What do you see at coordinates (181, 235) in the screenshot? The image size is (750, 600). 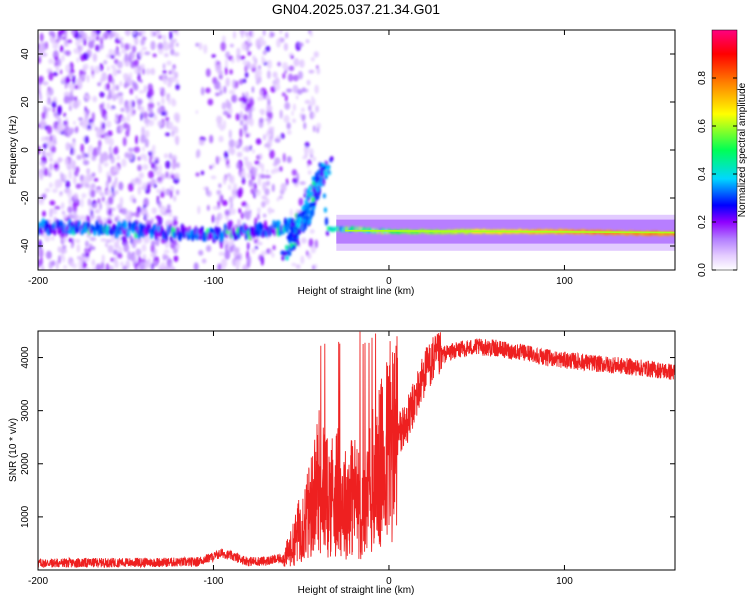 I see `spectrogram-band-cell` at bounding box center [181, 235].